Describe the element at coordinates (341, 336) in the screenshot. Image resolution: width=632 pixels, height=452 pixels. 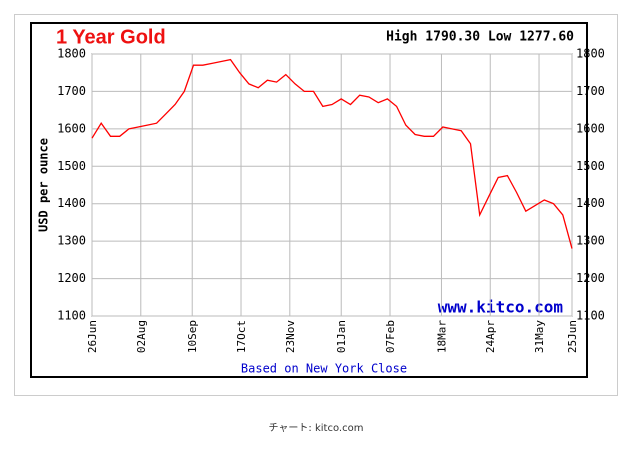
I see `x-tick-label: 01Jan` at that location.